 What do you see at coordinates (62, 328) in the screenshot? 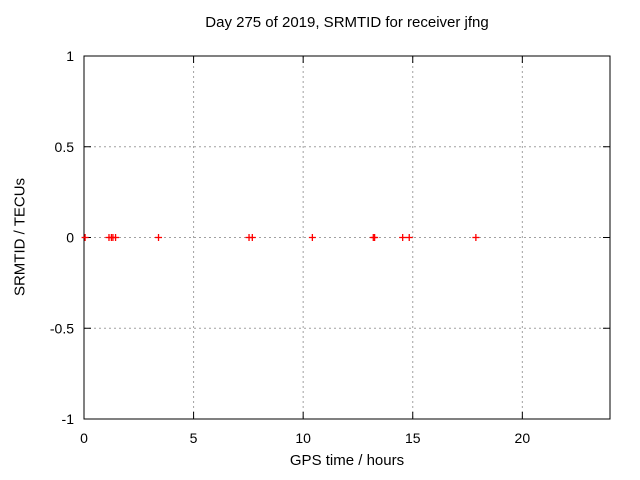
I see `y-tick-label: -0.5` at bounding box center [62, 328].